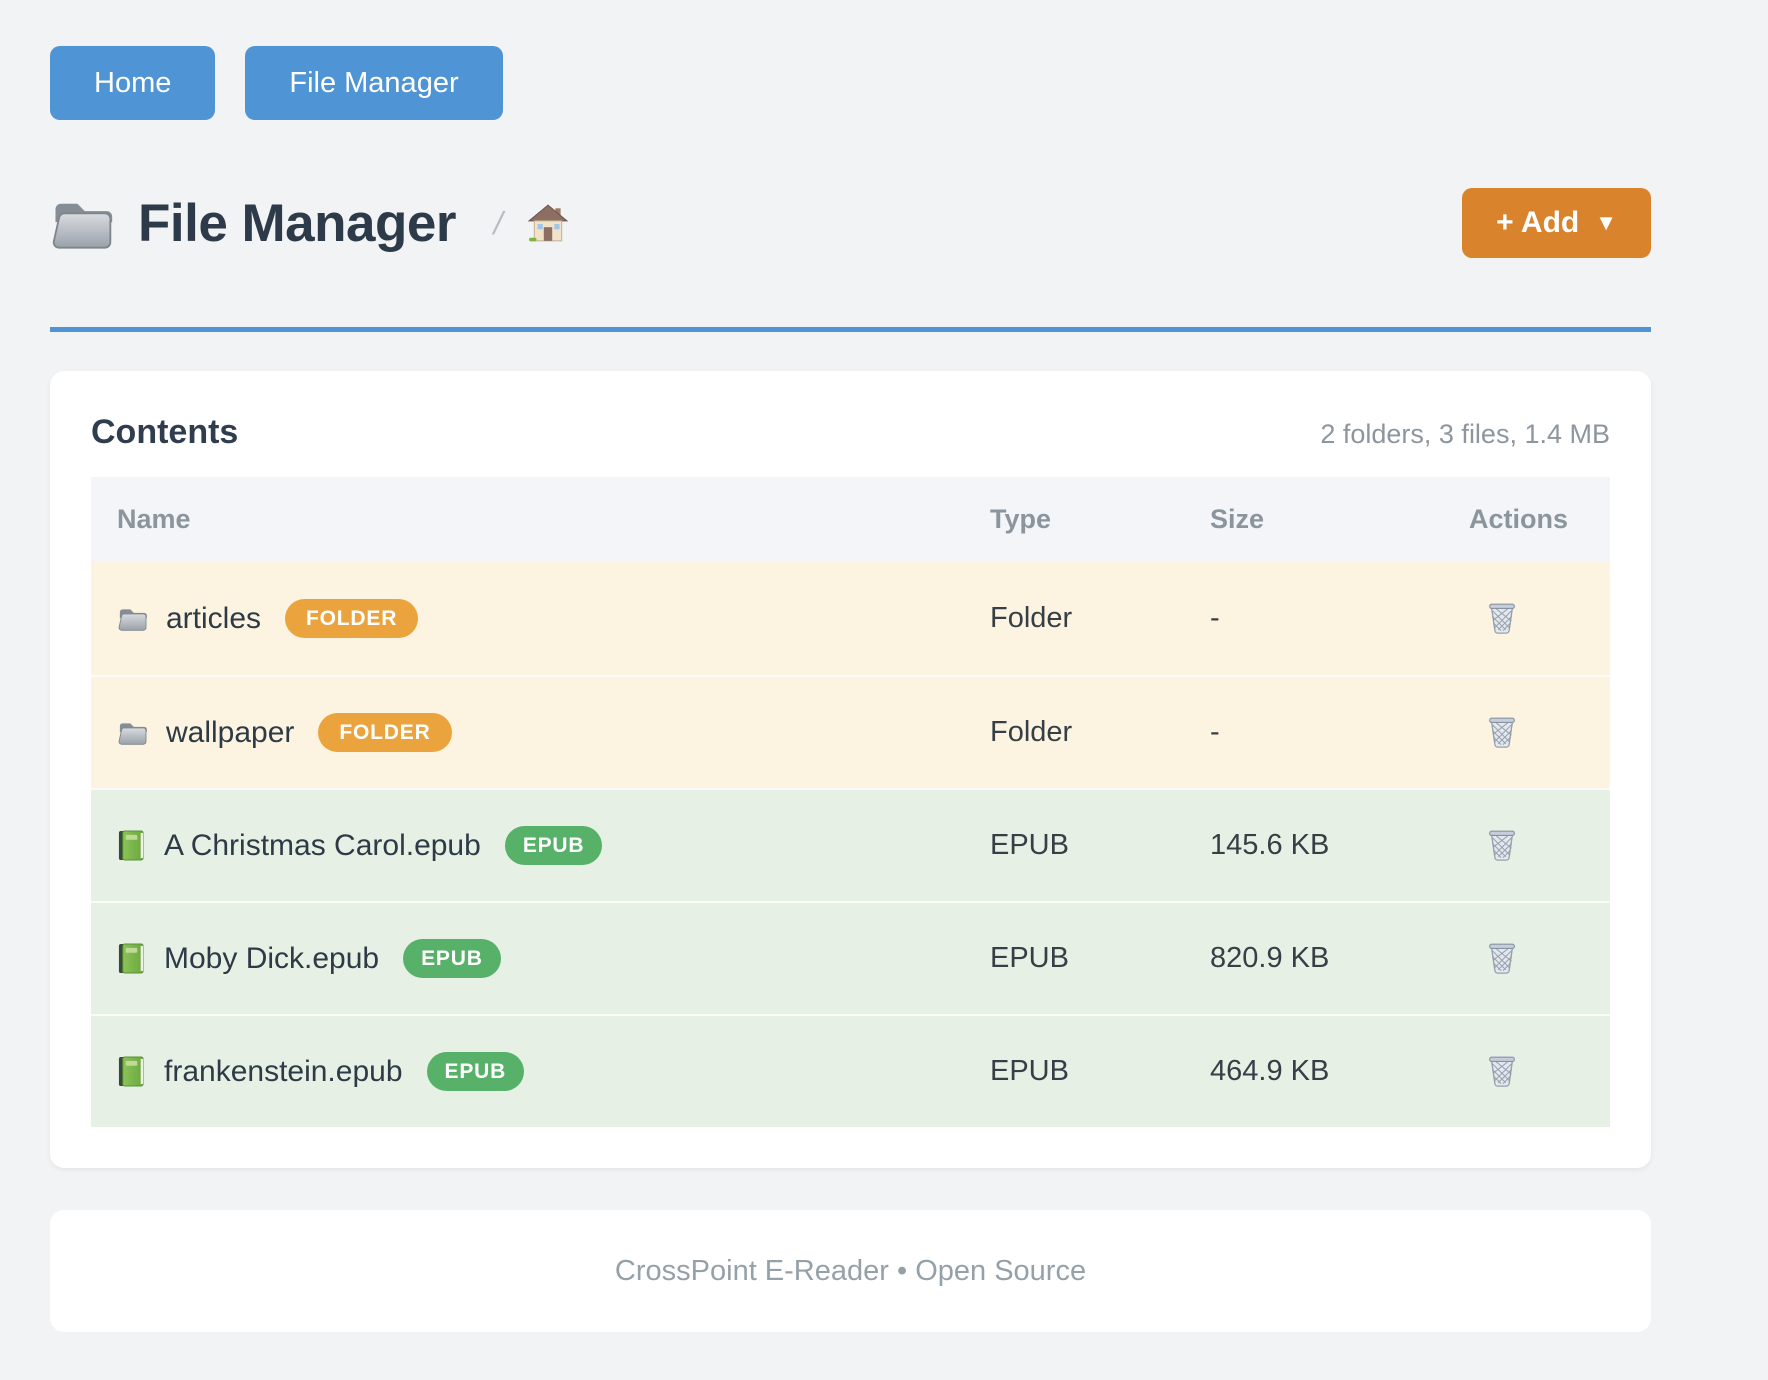 The image size is (1768, 1380). I want to click on footer-card: CrossPoint E-Reader • Open Source, so click(850, 1271).